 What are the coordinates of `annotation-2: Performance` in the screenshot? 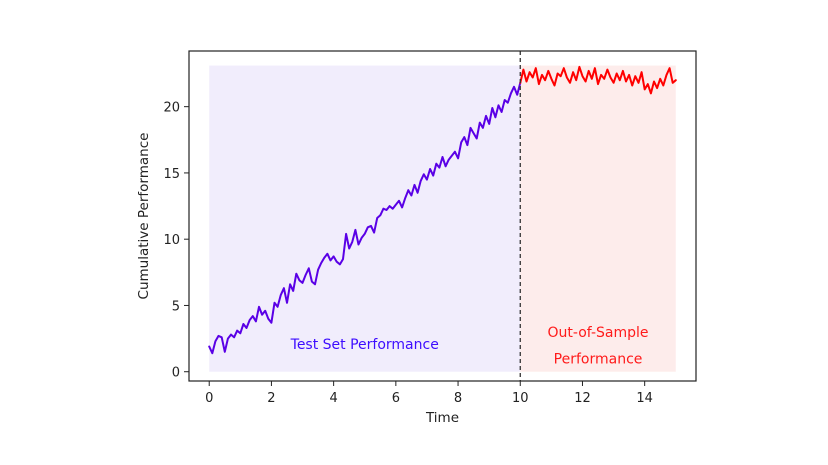 It's located at (598, 359).